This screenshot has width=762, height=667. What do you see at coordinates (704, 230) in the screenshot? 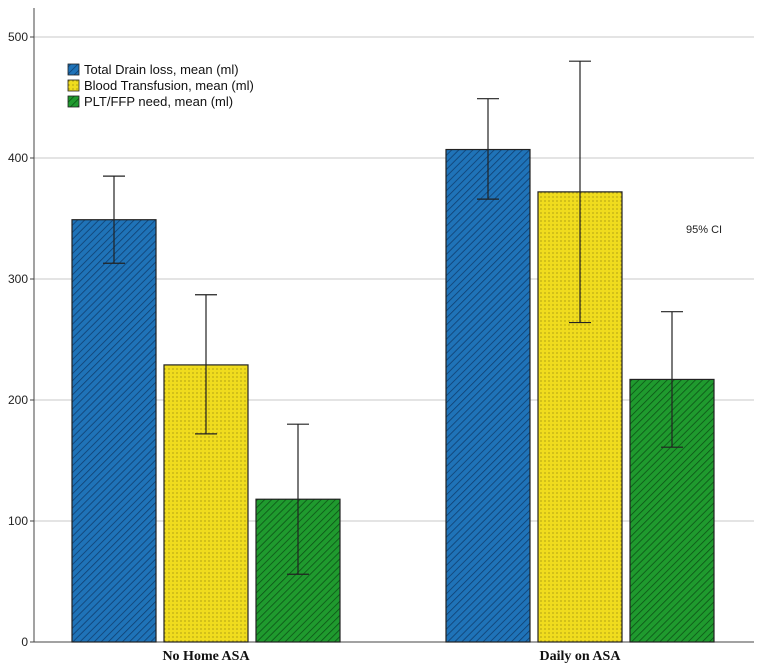
I see `ci-annotation: 95% CI` at bounding box center [704, 230].